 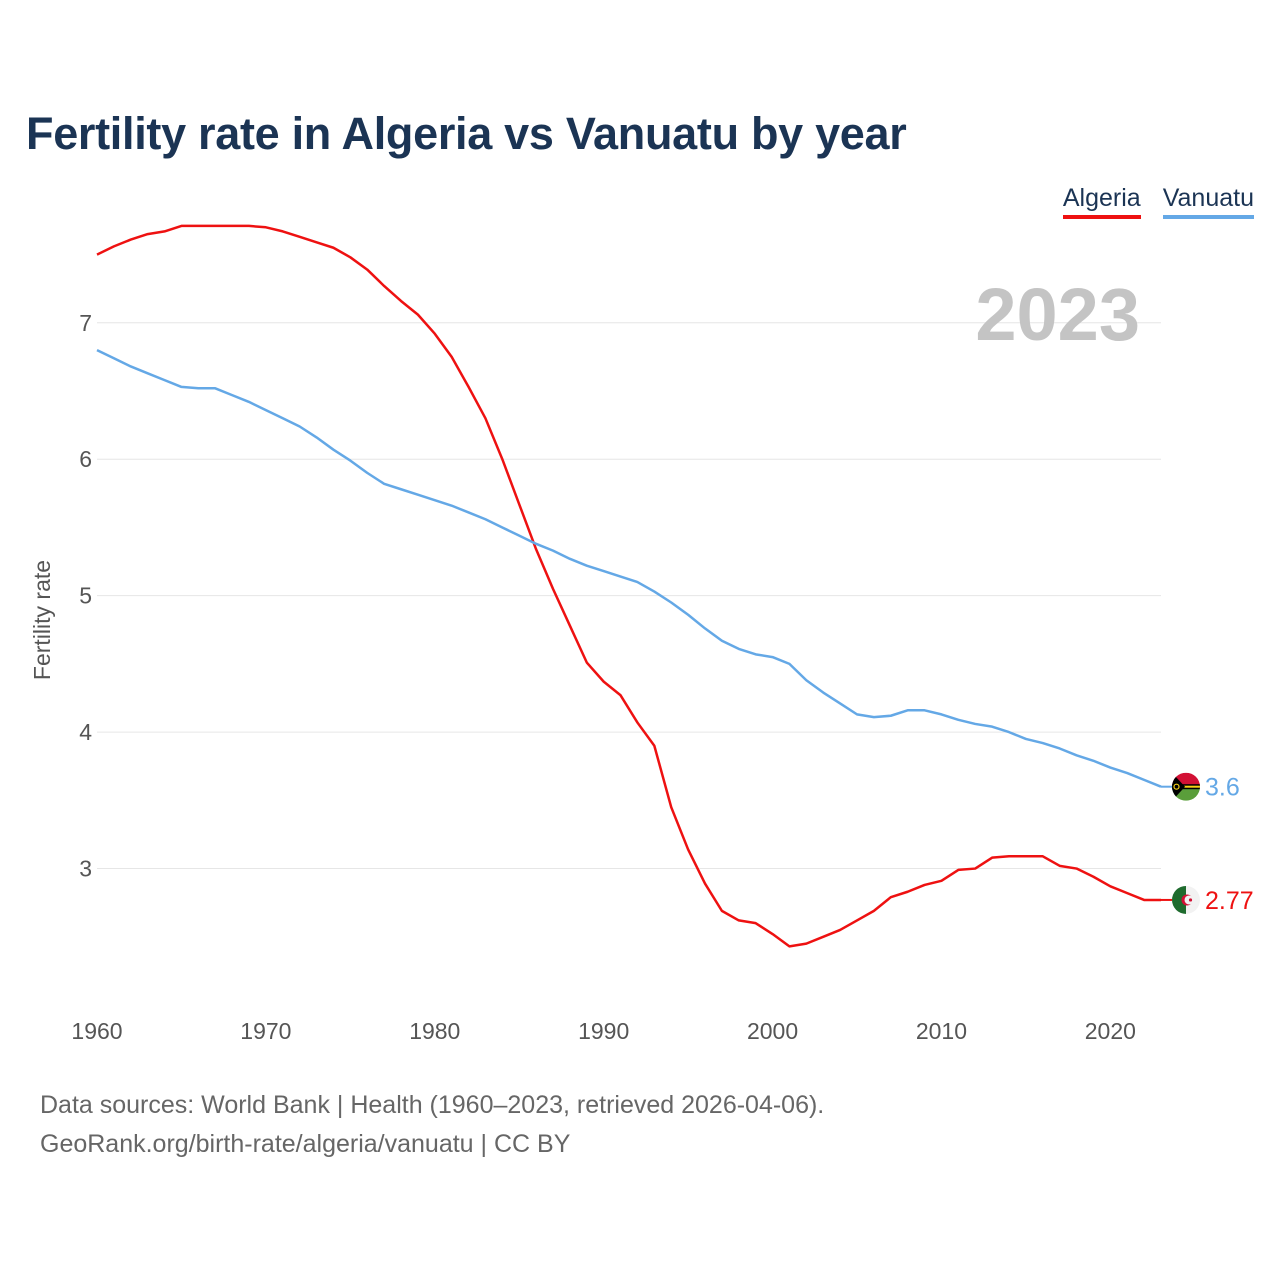 I want to click on x-axis: 1960 1970 1980 1990 2000 2010 2020, so click(x=603, y=1031).